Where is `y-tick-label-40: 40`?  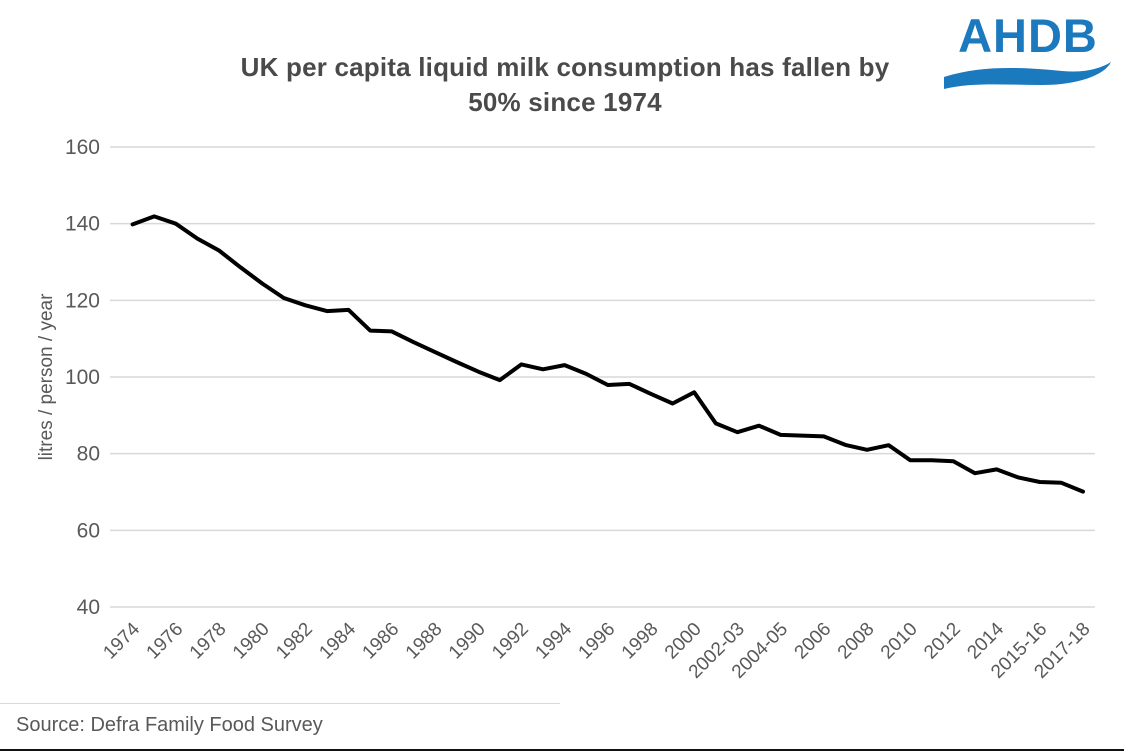
y-tick-label-40: 40 is located at coordinates (88, 607).